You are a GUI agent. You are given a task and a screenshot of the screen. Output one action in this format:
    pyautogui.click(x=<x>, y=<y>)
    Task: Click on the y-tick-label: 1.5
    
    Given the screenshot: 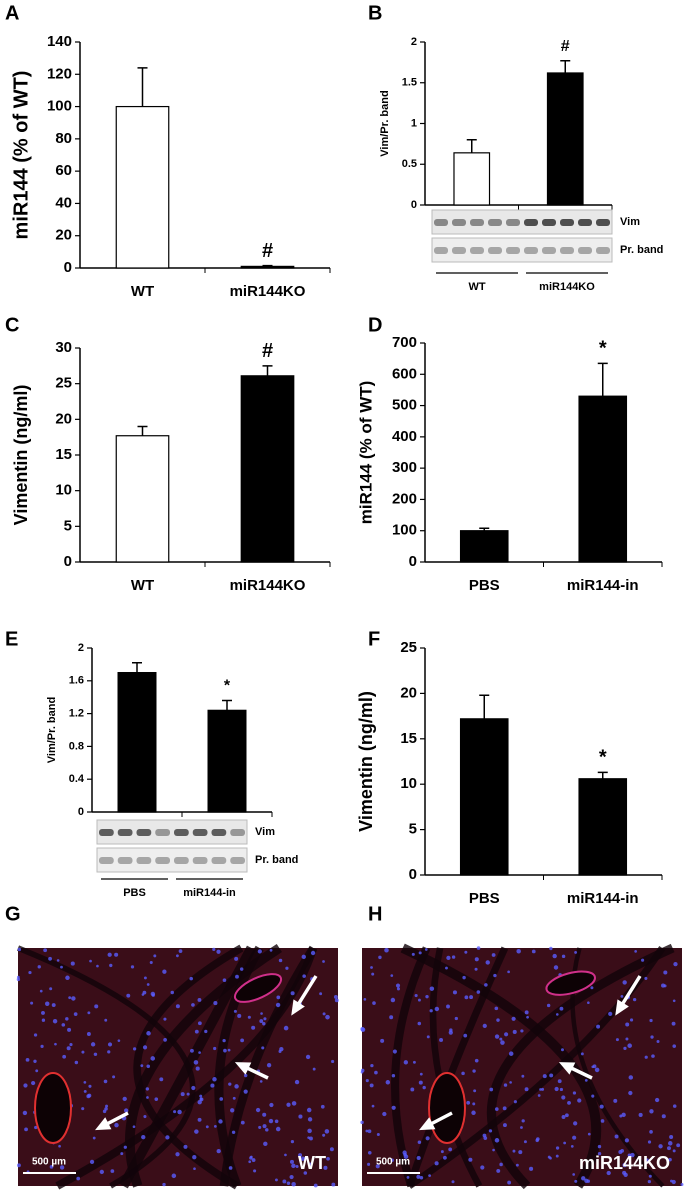 What is the action you would take?
    pyautogui.click(x=409, y=83)
    